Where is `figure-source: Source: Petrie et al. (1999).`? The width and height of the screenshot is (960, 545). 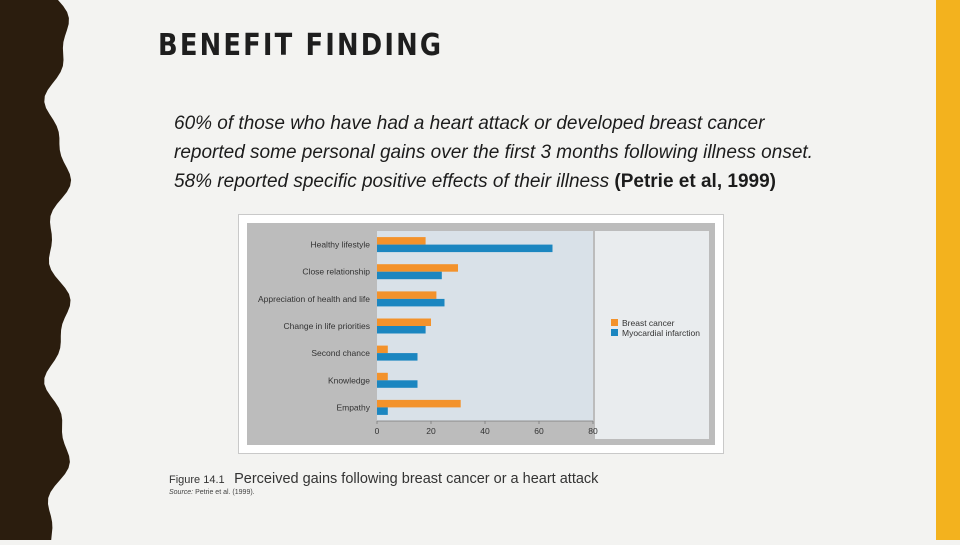 figure-source: Source: Petrie et al. (1999). is located at coordinates (212, 492).